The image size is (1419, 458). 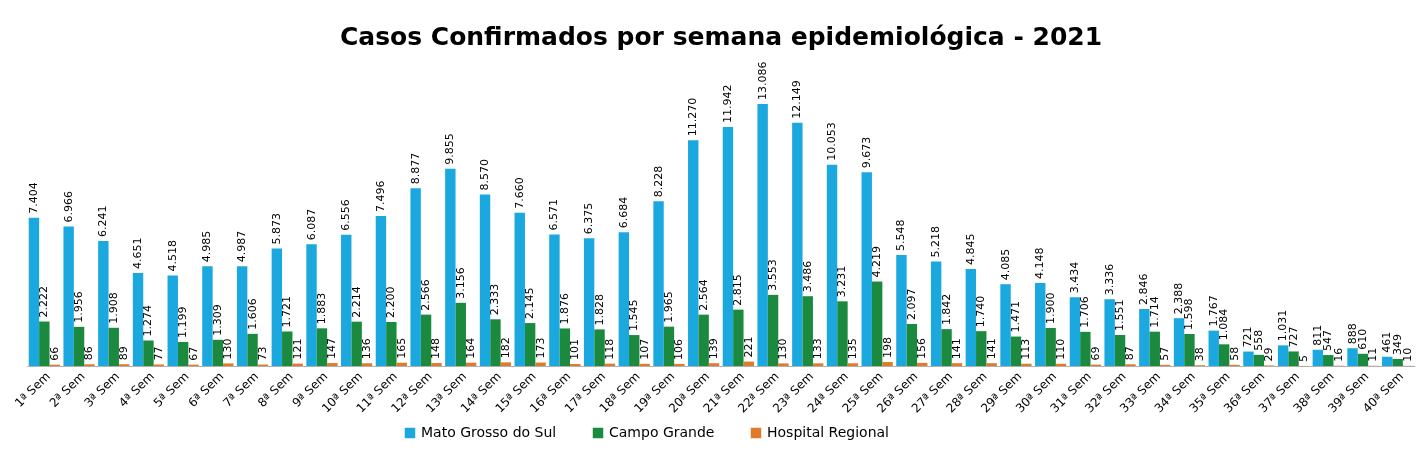 I want to click on data-label: 2.222, so click(x=44, y=302).